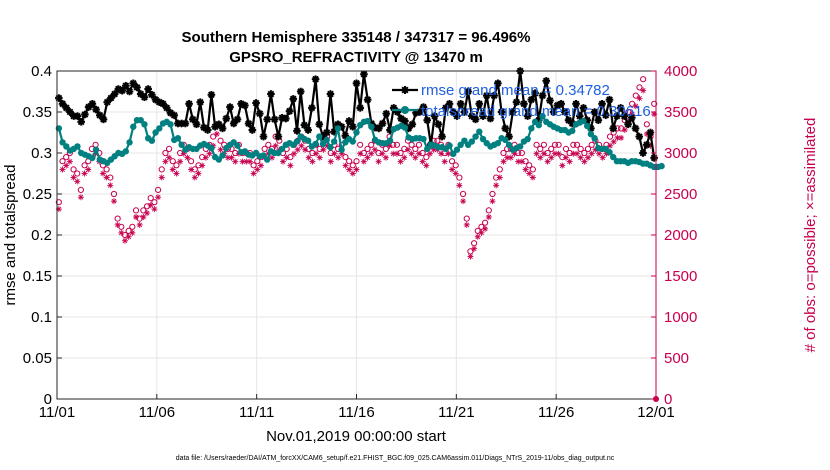 Image resolution: width=830 pixels, height=470 pixels. What do you see at coordinates (668, 399) in the screenshot?
I see `y2-tick-label: 0` at bounding box center [668, 399].